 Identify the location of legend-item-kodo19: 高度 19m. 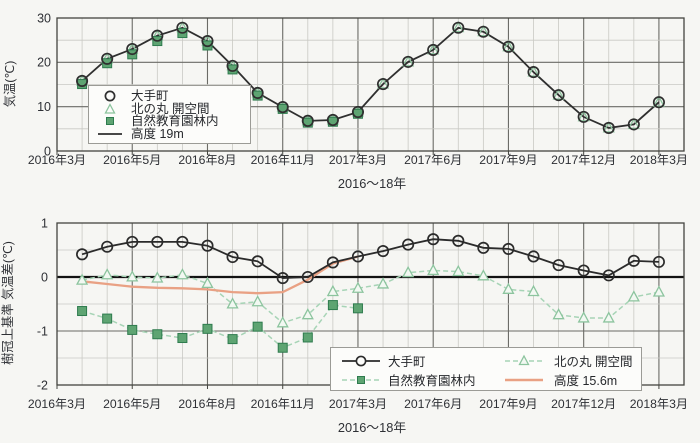
(169, 133).